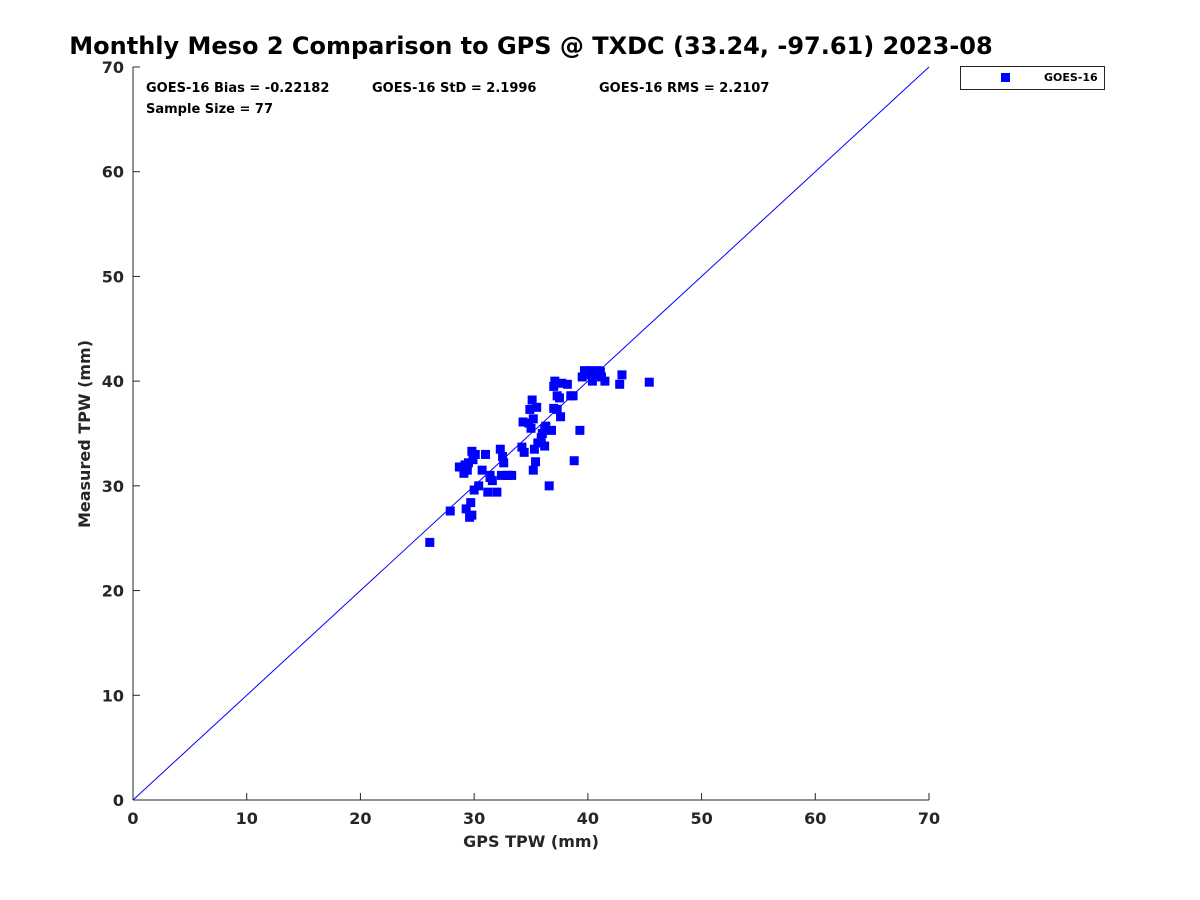 This screenshot has height=900, width=1200. What do you see at coordinates (247, 818) in the screenshot?
I see `x-tick-label: 10` at bounding box center [247, 818].